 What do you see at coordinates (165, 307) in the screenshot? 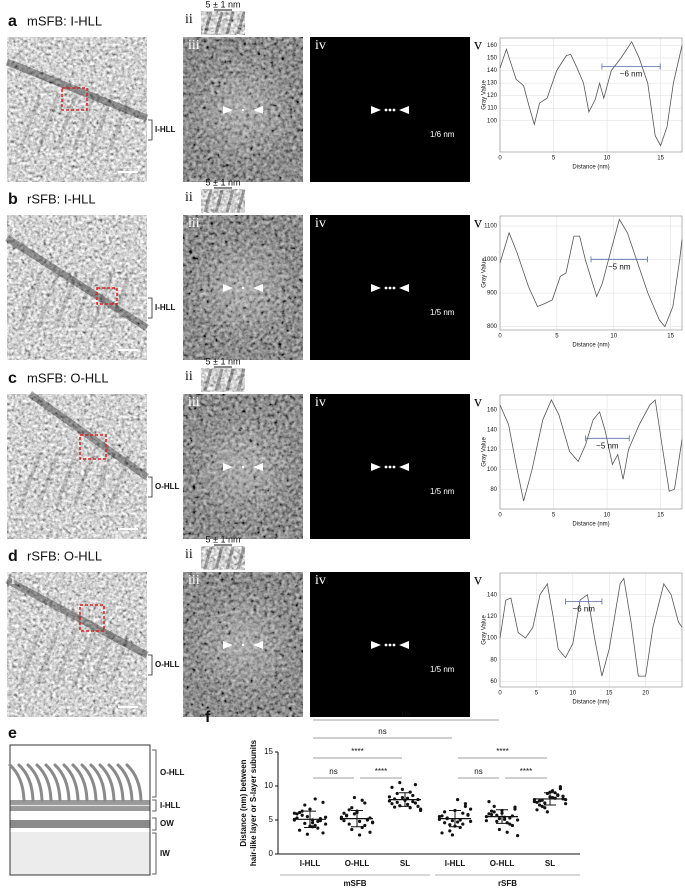
I see `layer-label: I-HLL` at bounding box center [165, 307].